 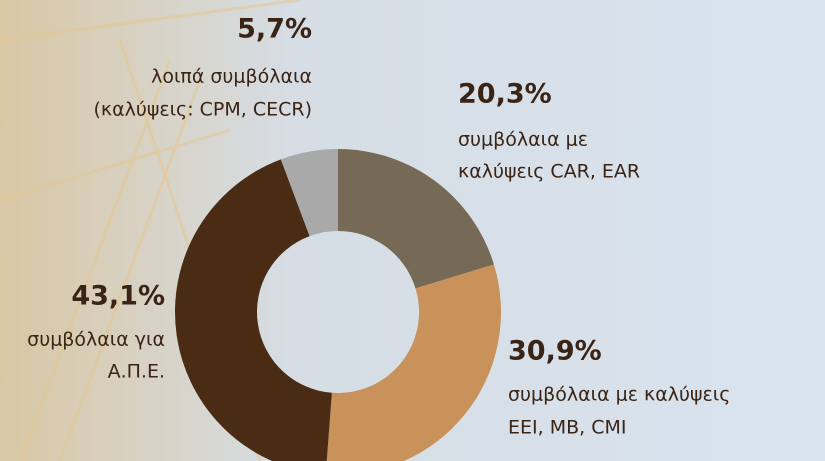 I want to click on category-label: (καλύψεις: CPM, CECR), so click(x=202, y=110).